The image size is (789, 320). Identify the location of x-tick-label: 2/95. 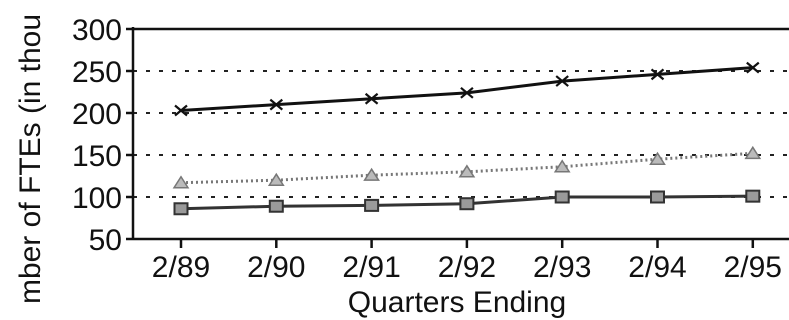
(753, 267).